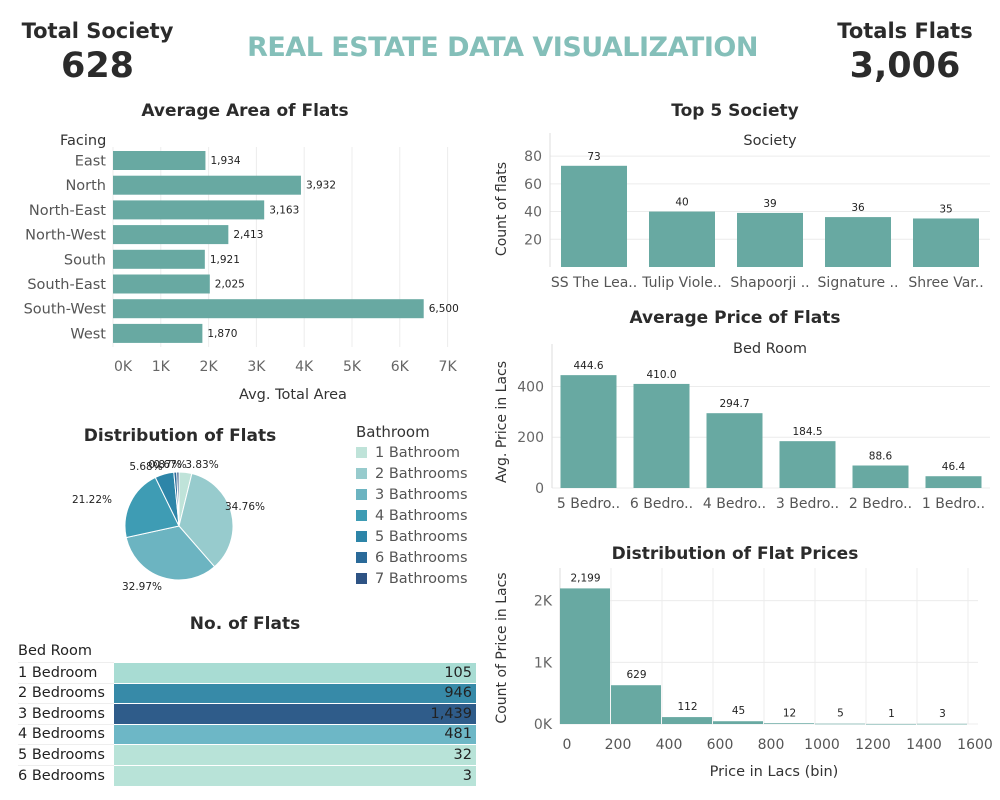 This screenshot has height=800, width=1000. I want to click on x-tick-label: 200, so click(618, 745).